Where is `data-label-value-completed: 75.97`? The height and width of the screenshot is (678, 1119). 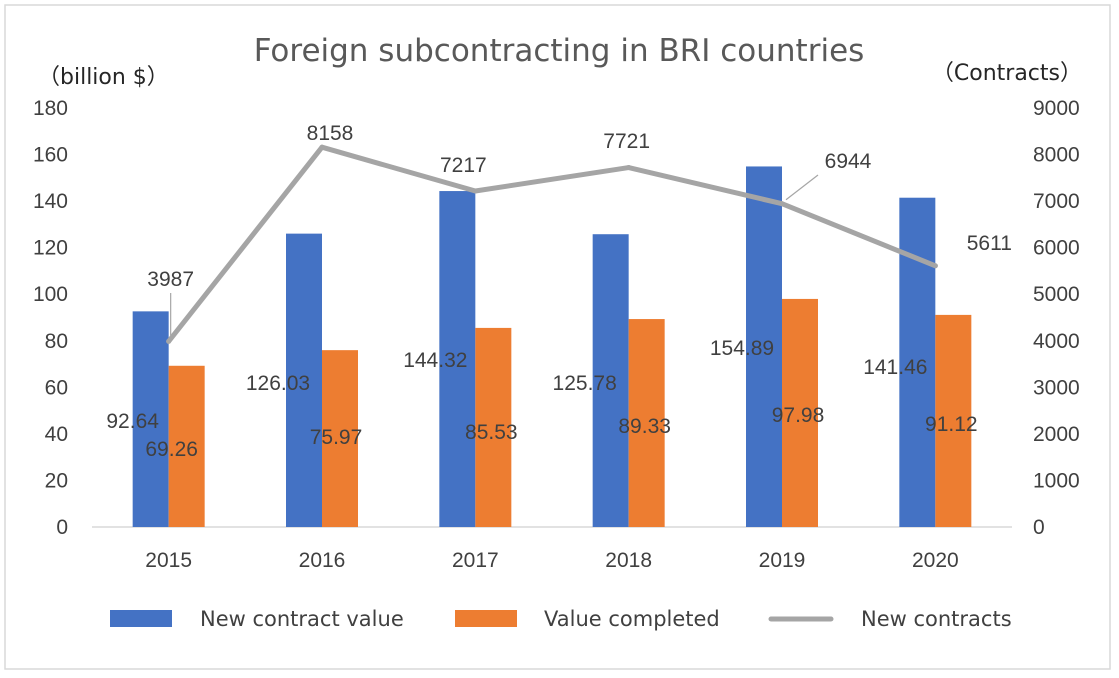 data-label-value-completed: 75.97 is located at coordinates (336, 437).